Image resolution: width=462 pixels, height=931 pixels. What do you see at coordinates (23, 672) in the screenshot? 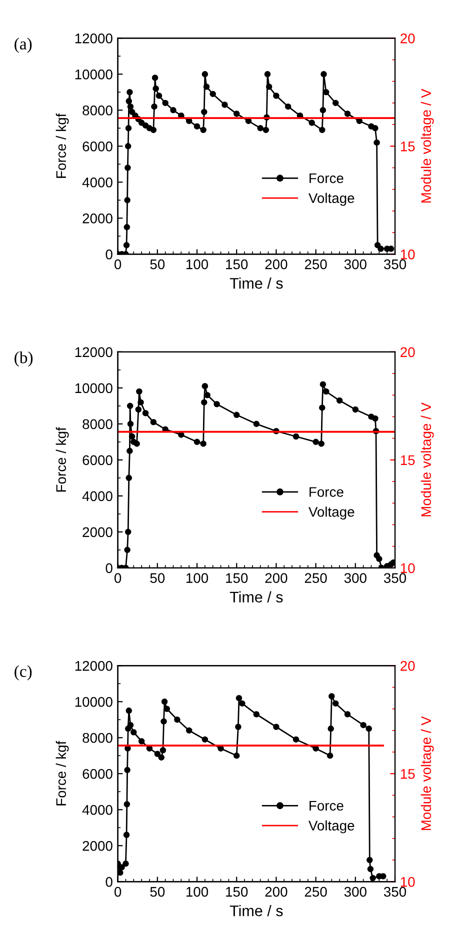
I see `text: (c)` at bounding box center [23, 672].